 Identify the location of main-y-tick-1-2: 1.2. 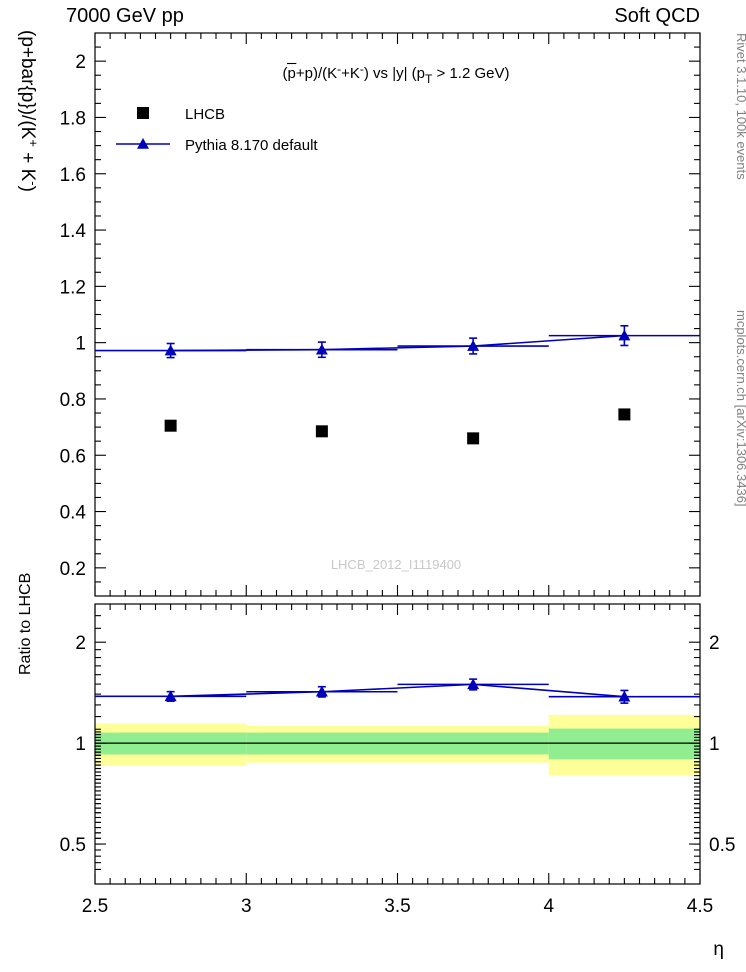
(73, 287).